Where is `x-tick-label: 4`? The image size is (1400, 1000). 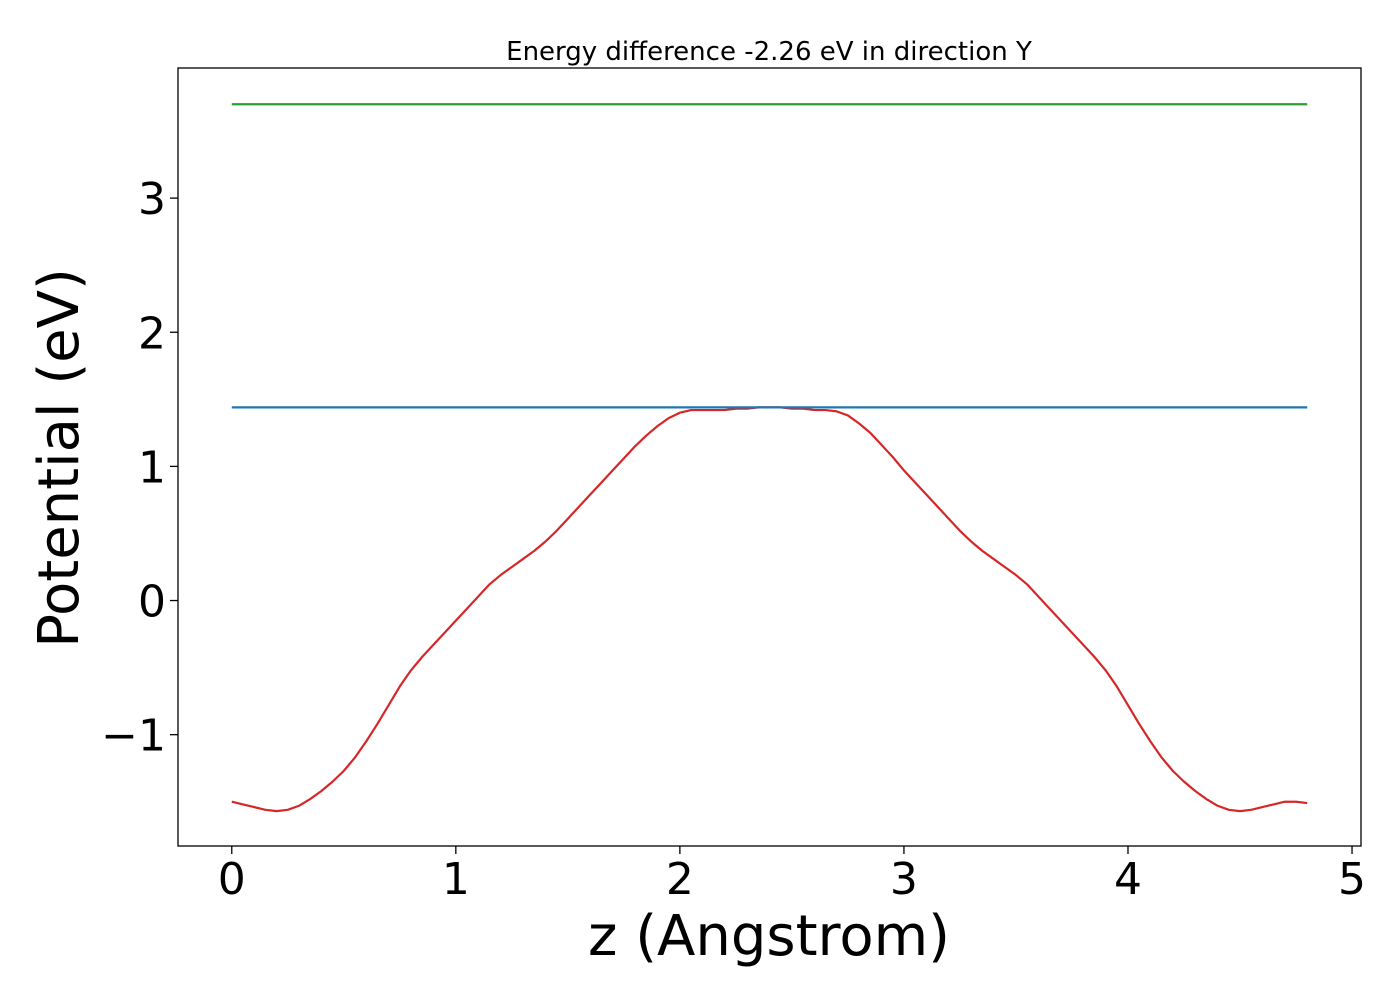
x-tick-label: 4 is located at coordinates (1128, 879).